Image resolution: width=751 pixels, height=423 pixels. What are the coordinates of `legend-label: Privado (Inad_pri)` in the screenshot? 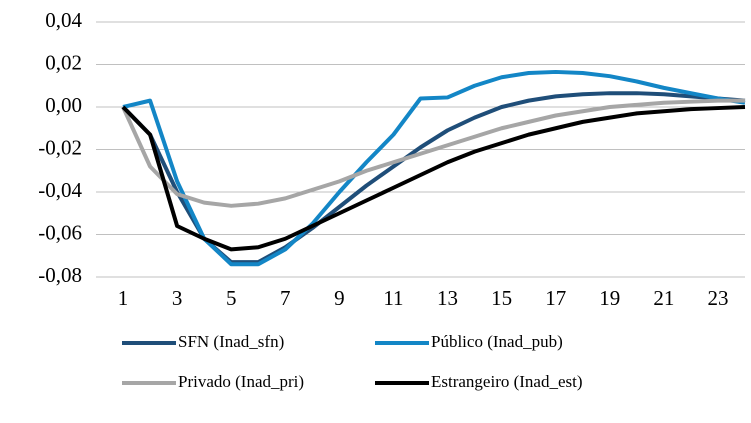 It's located at (241, 381).